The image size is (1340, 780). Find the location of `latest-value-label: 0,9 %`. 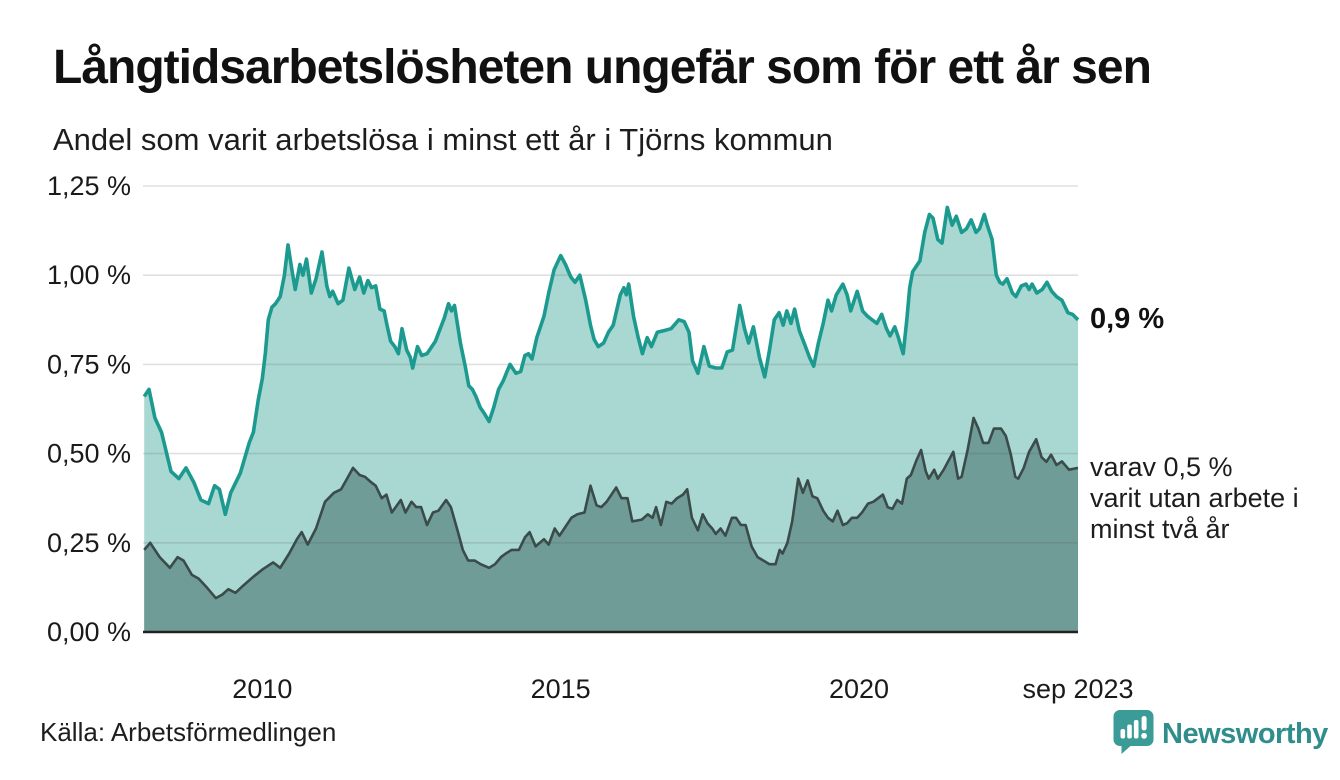

latest-value-label: 0,9 % is located at coordinates (1127, 319).